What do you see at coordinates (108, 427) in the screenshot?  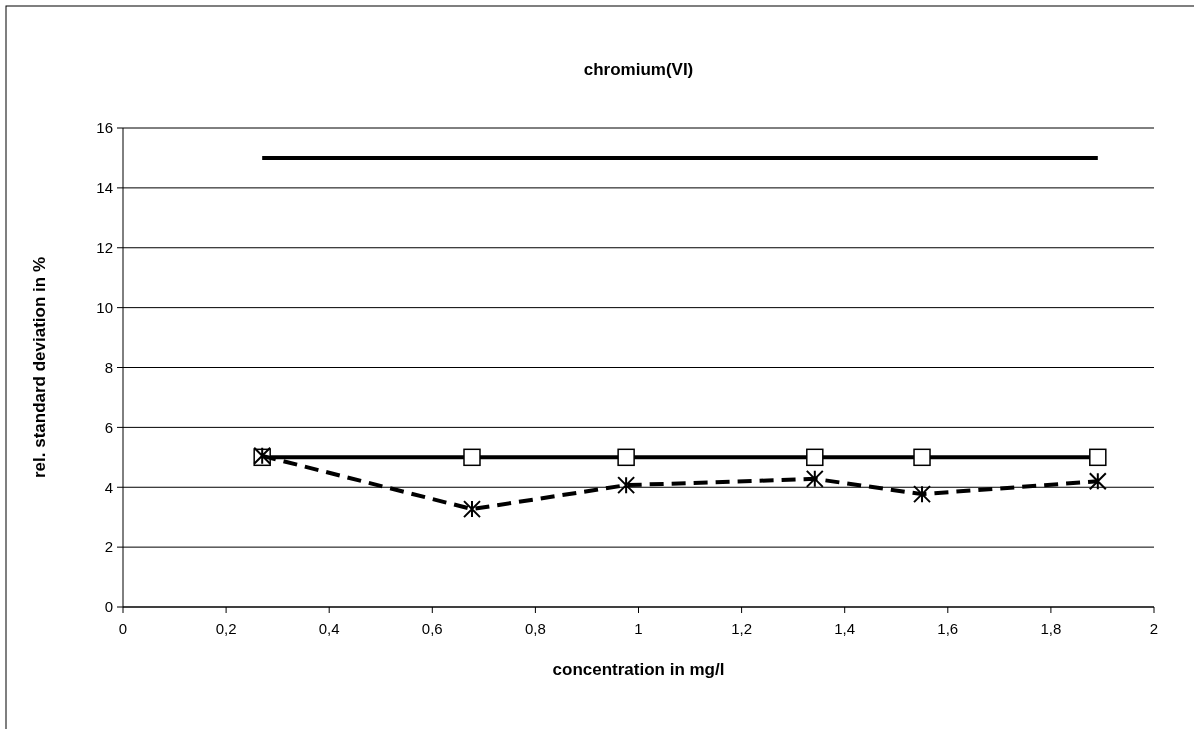 I see `y-tick-label: 6` at bounding box center [108, 427].